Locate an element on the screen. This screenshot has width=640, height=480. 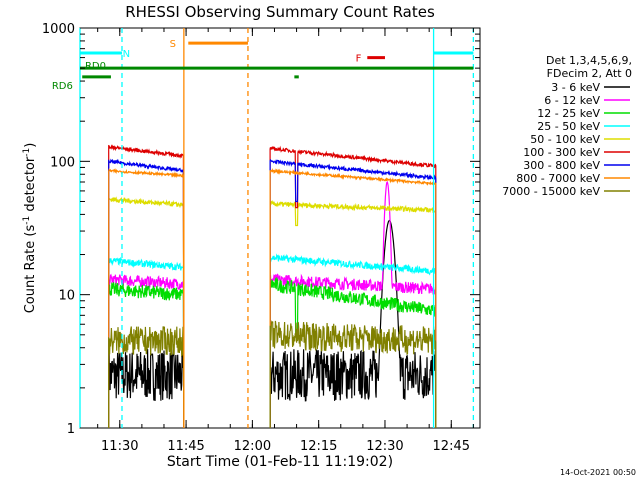
y-axis-label-main: Count Rate (s is located at coordinates (30, 269).